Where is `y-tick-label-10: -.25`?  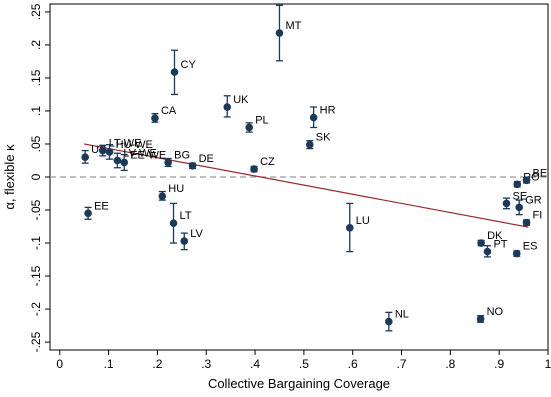 y-tick-label-10: -.25 is located at coordinates (36, 341).